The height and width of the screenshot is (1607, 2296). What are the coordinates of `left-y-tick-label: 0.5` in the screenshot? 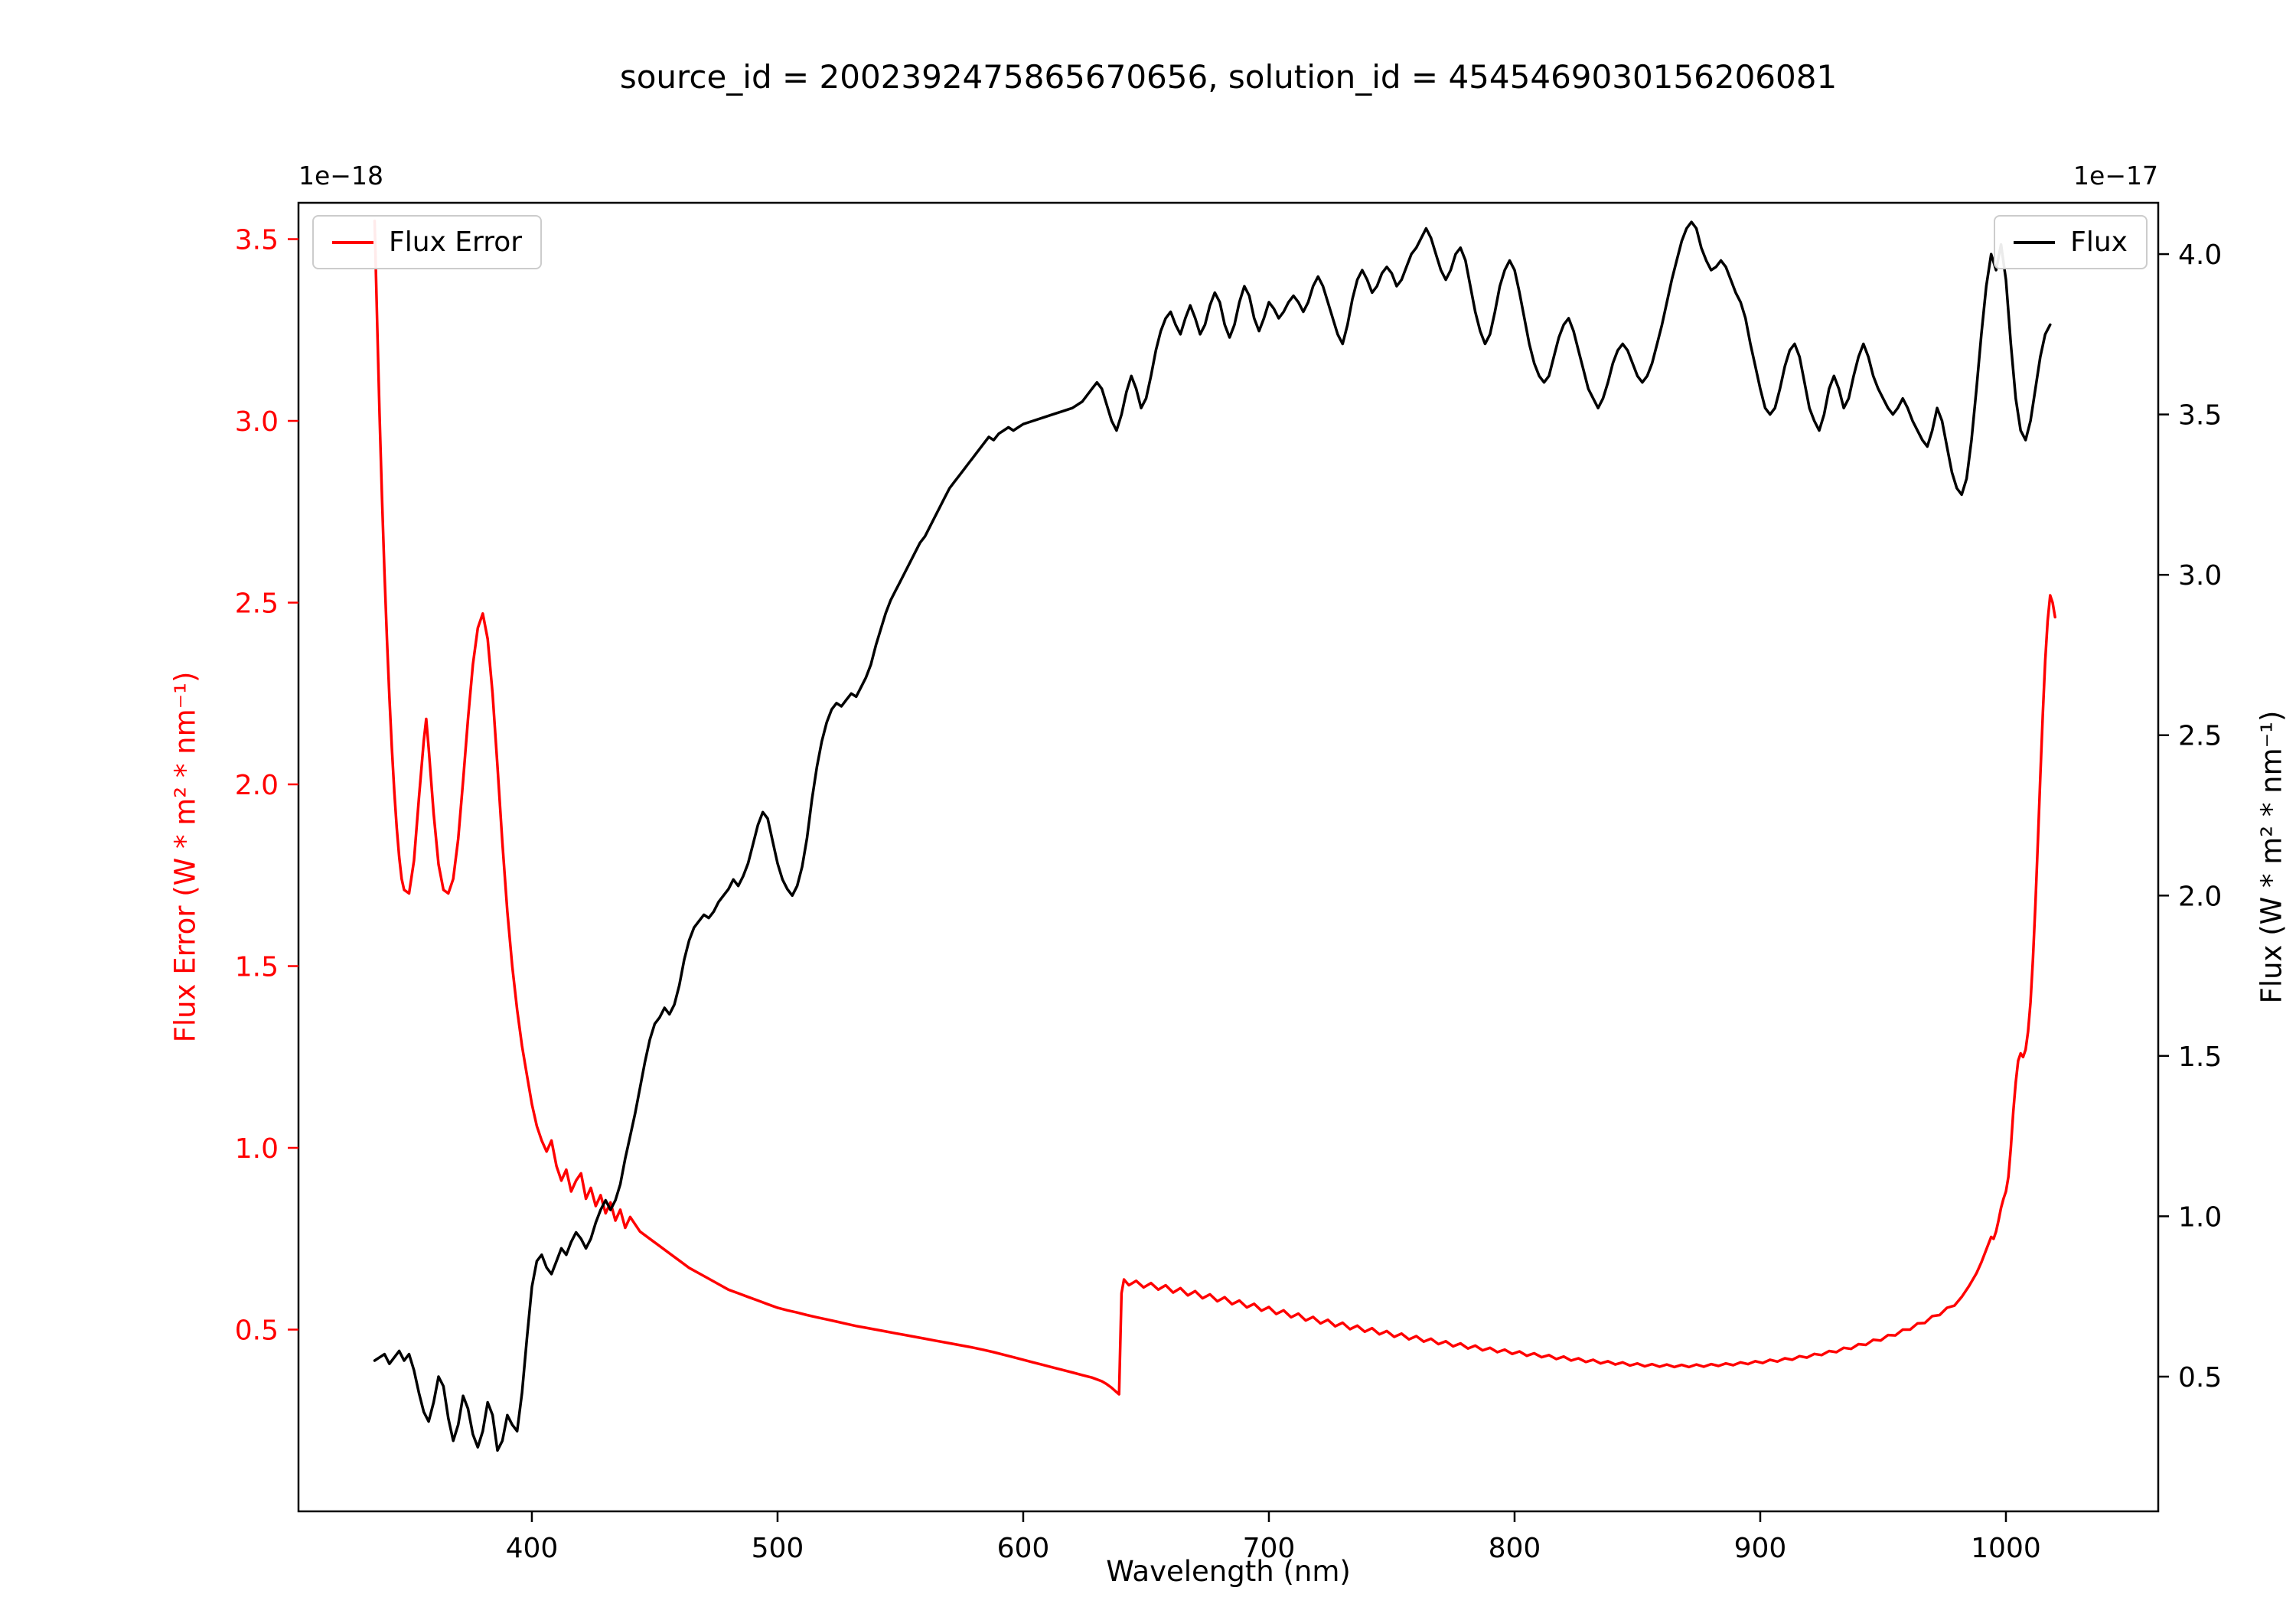 It's located at (257, 1331).